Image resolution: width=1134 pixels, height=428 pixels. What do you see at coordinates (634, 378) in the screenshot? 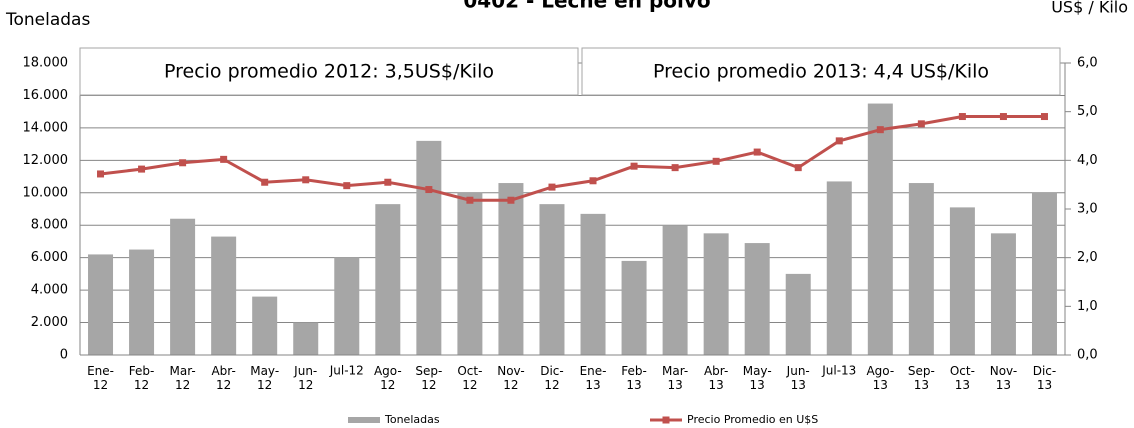
I see `x-tick-label: Feb-13` at bounding box center [634, 378].